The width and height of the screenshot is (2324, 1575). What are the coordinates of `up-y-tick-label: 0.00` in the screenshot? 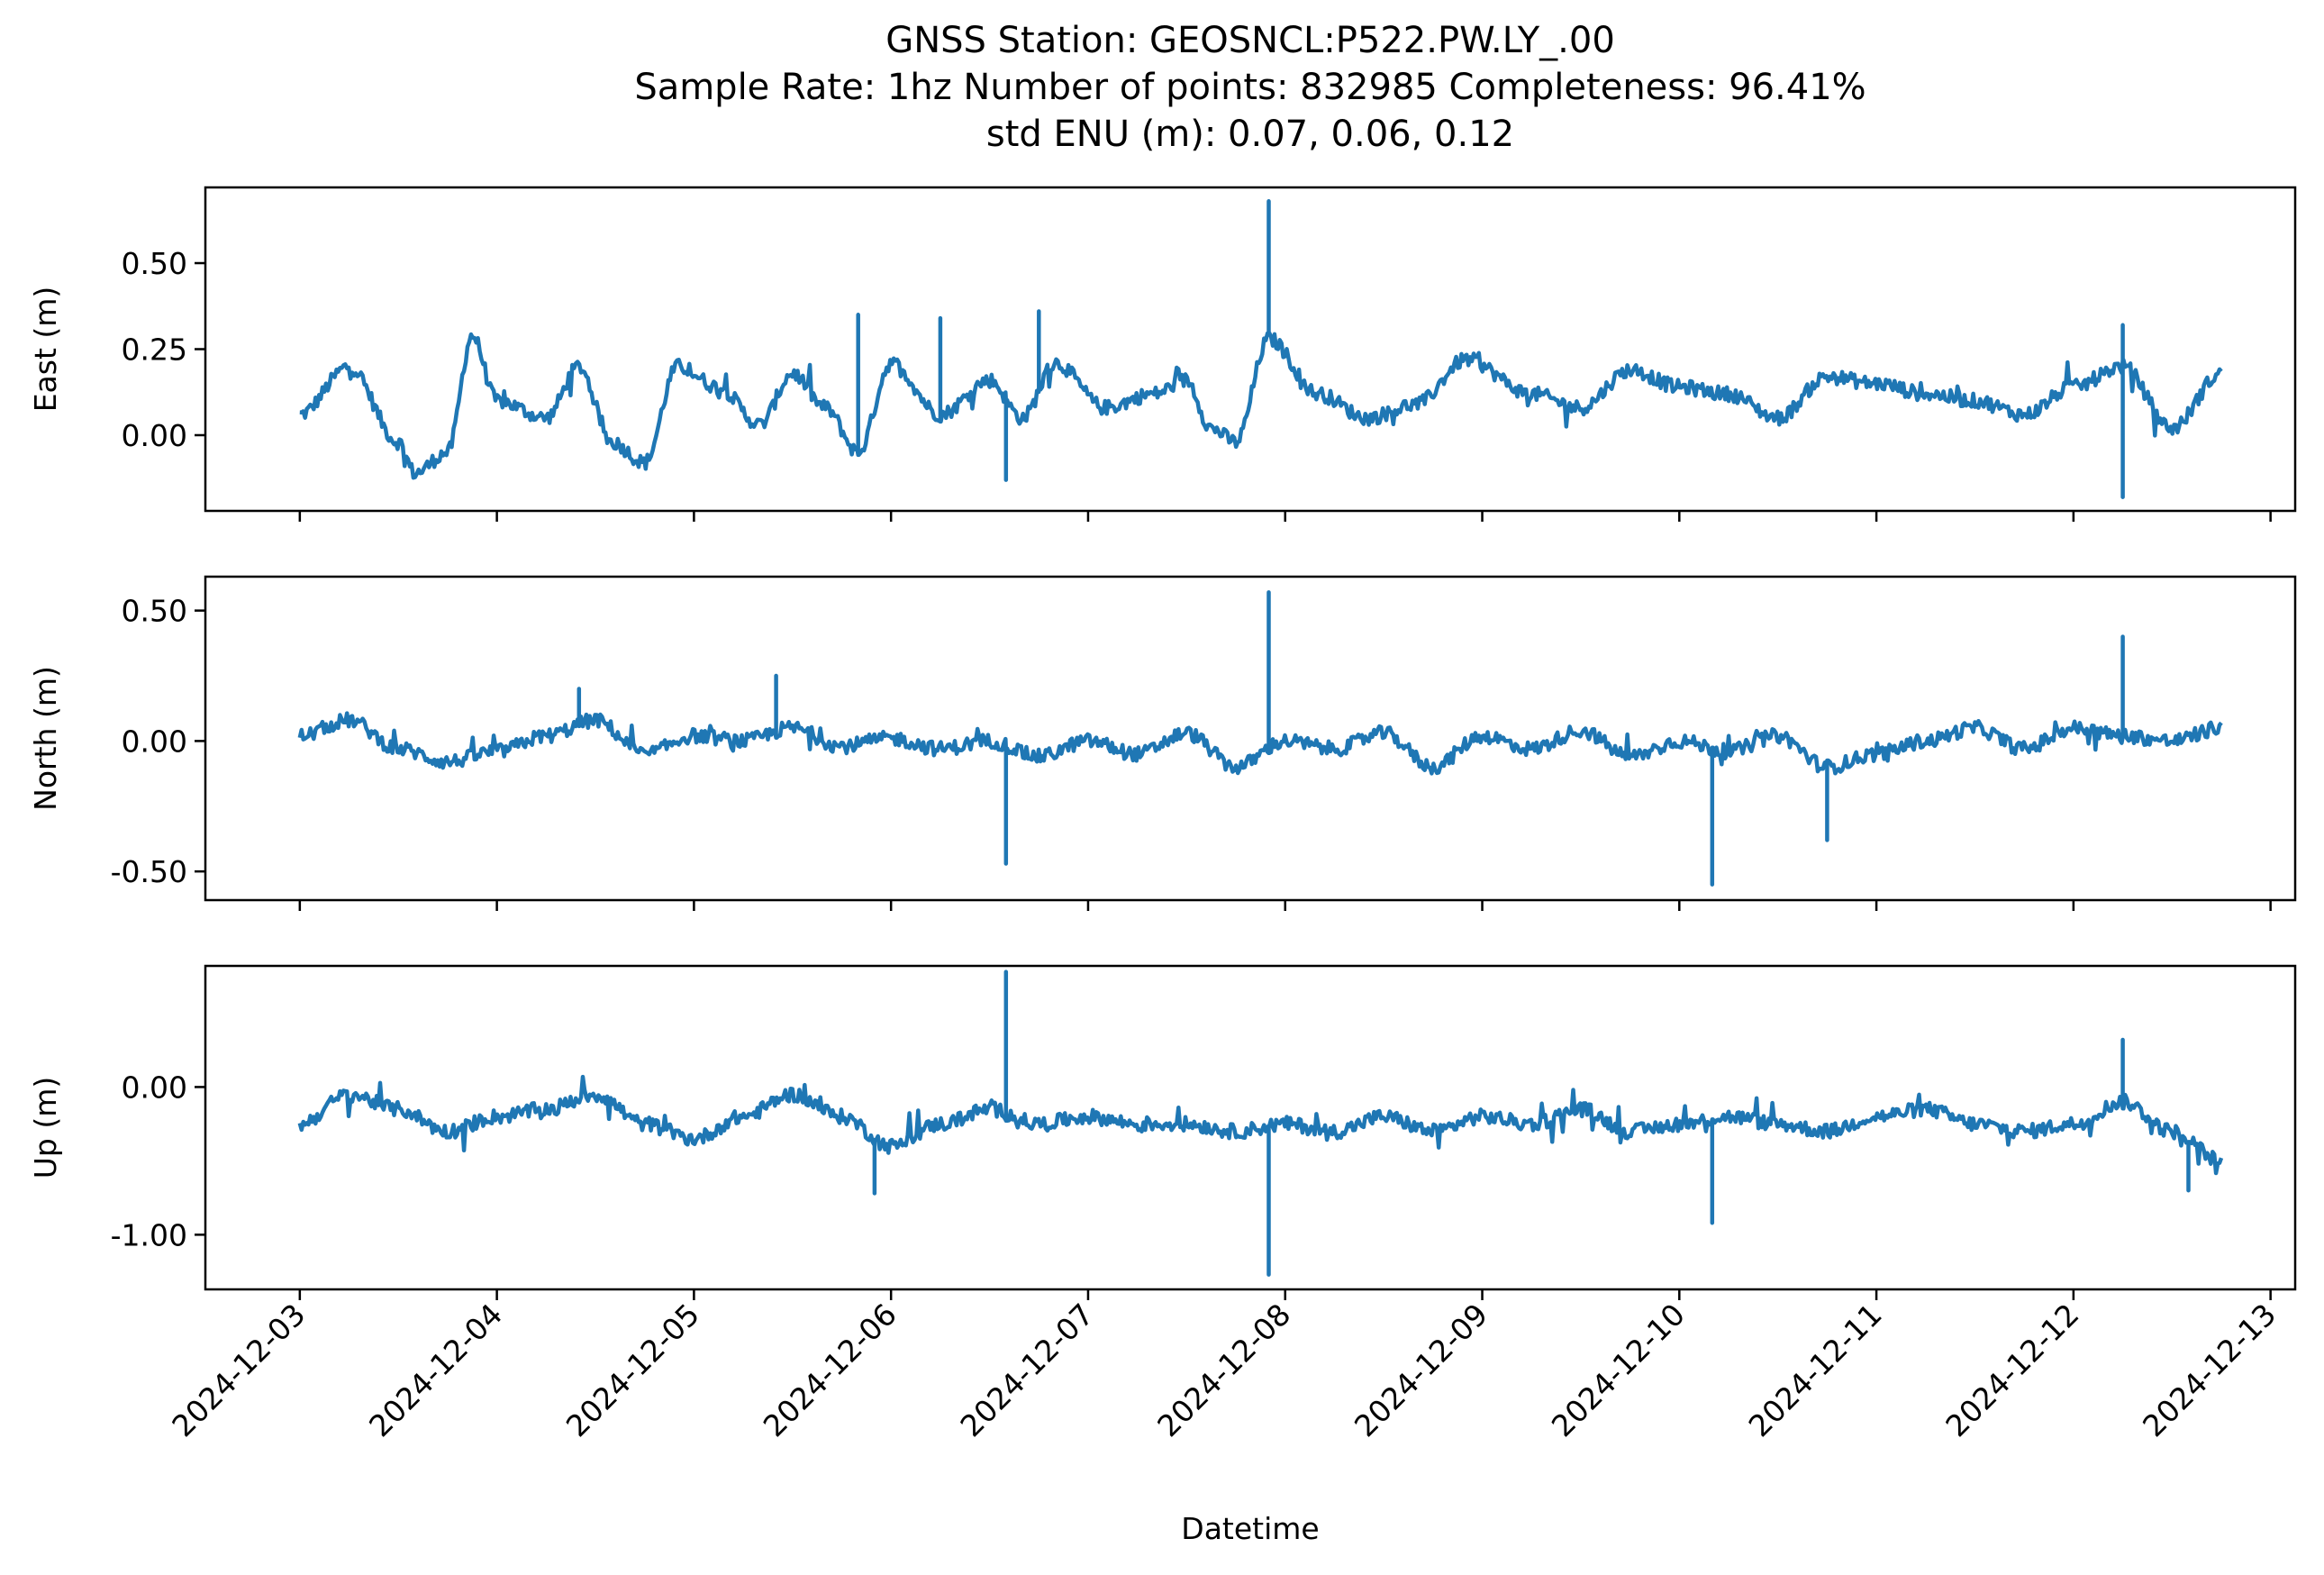 It's located at (155, 1087).